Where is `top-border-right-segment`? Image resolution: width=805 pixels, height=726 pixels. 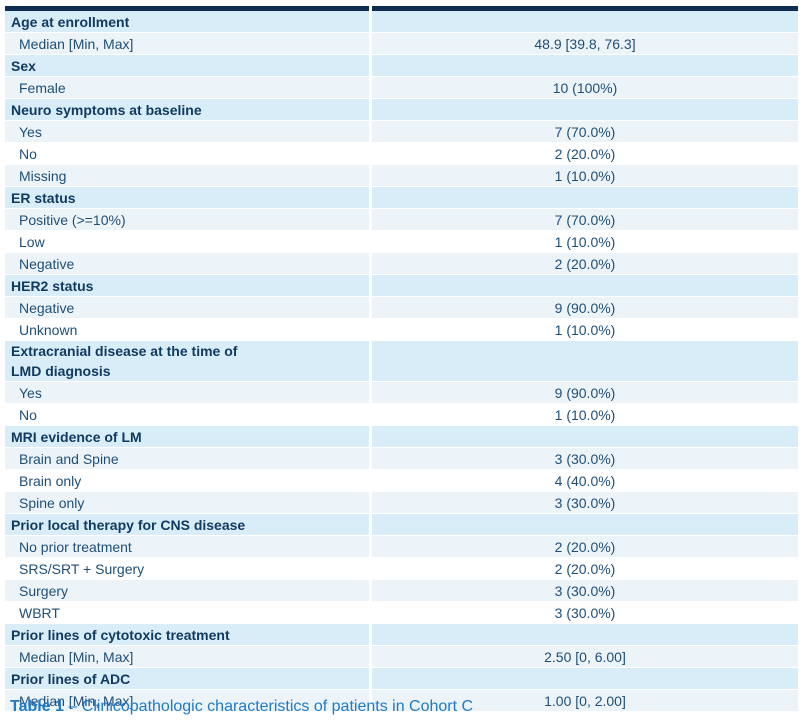
top-border-right-segment is located at coordinates (585, 8).